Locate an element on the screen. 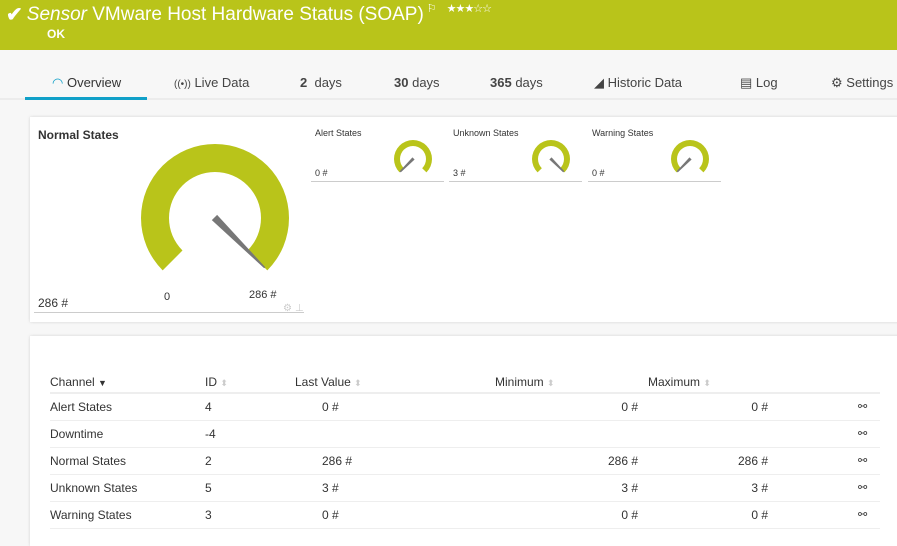 Image resolution: width=897 pixels, height=546 pixels. last-value-cell: 3 # is located at coordinates (395, 488).